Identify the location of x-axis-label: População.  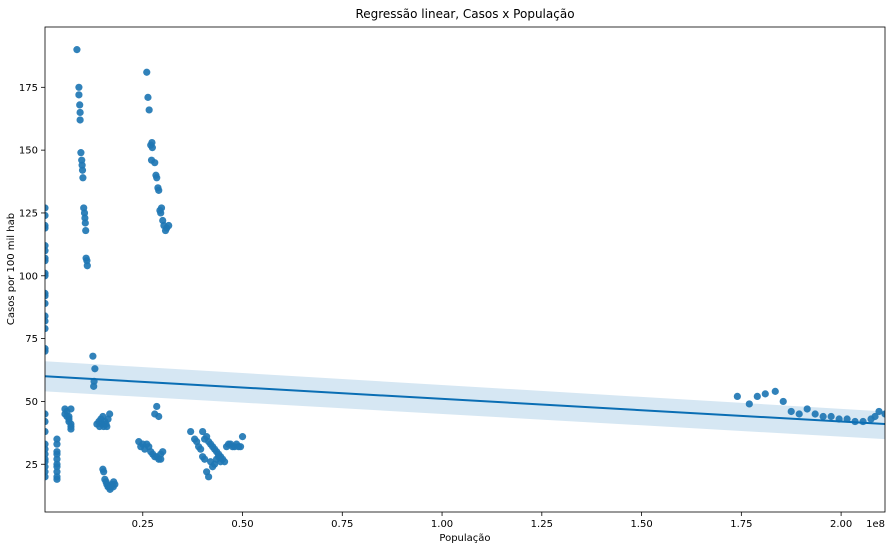
(464, 538).